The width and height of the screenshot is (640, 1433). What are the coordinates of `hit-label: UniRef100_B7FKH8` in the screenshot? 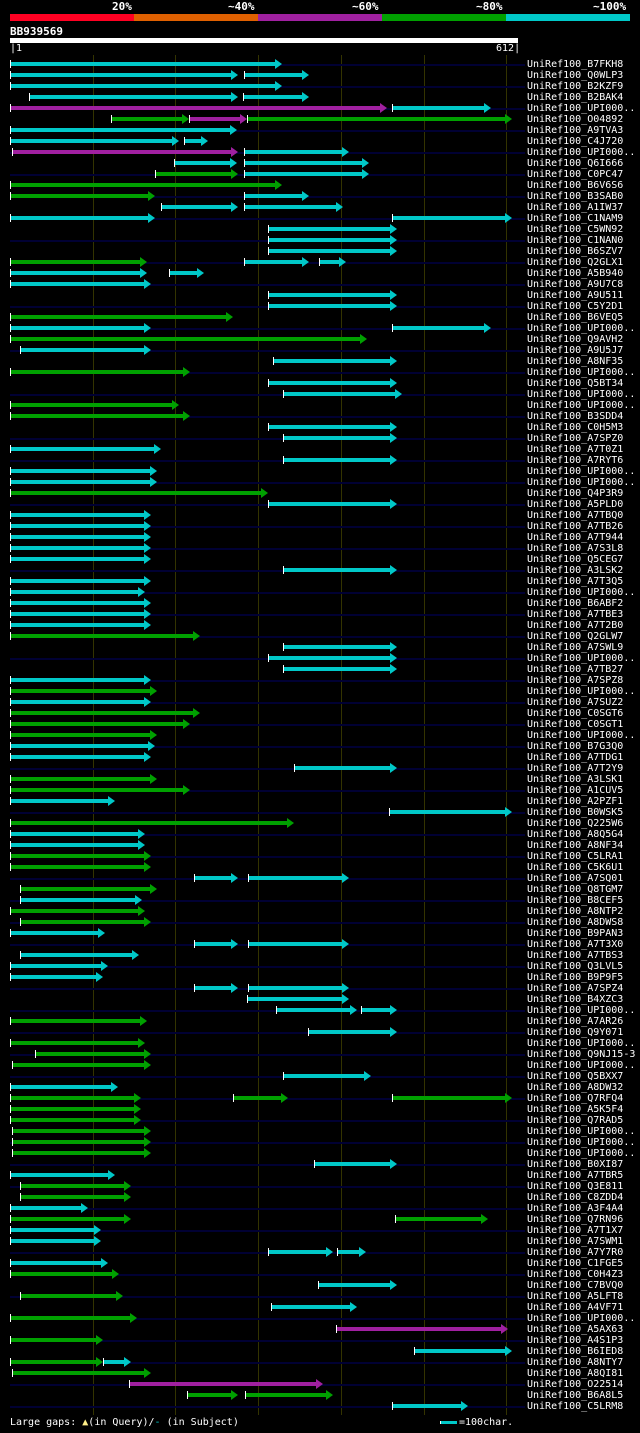 It's located at (575, 64).